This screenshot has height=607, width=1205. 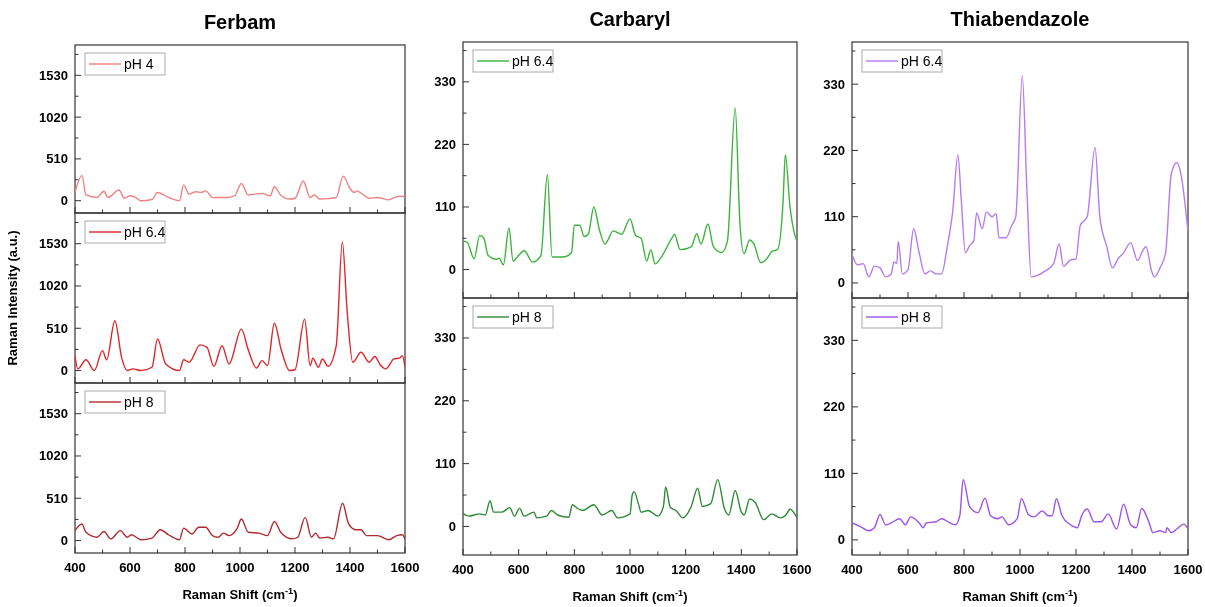 What do you see at coordinates (630, 19) in the screenshot?
I see `chart-title: Carbaryl` at bounding box center [630, 19].